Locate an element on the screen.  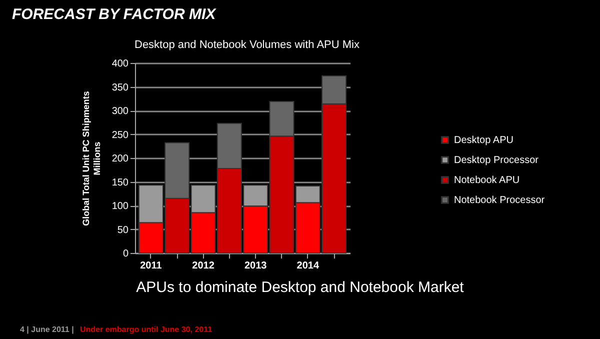
x-tick-label: 2011 is located at coordinates (151, 266).